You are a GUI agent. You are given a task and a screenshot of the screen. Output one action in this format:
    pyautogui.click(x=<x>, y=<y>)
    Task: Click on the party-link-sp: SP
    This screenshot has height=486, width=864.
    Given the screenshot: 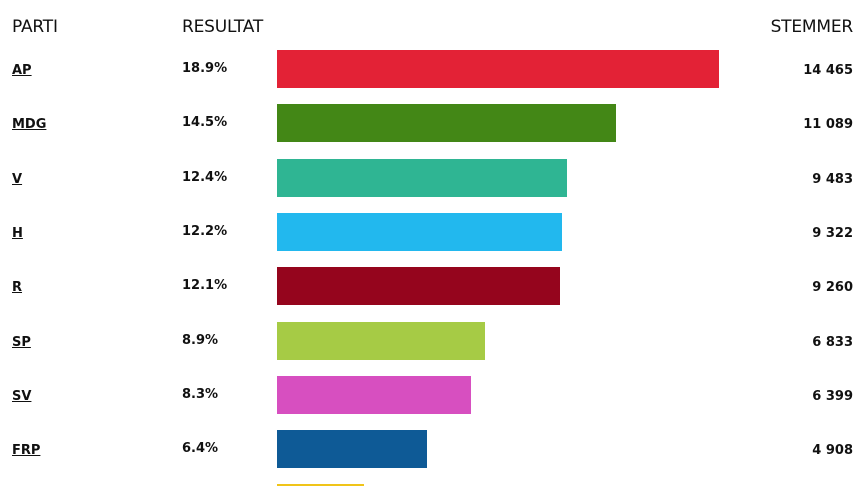 What is the action you would take?
    pyautogui.click(x=21, y=342)
    